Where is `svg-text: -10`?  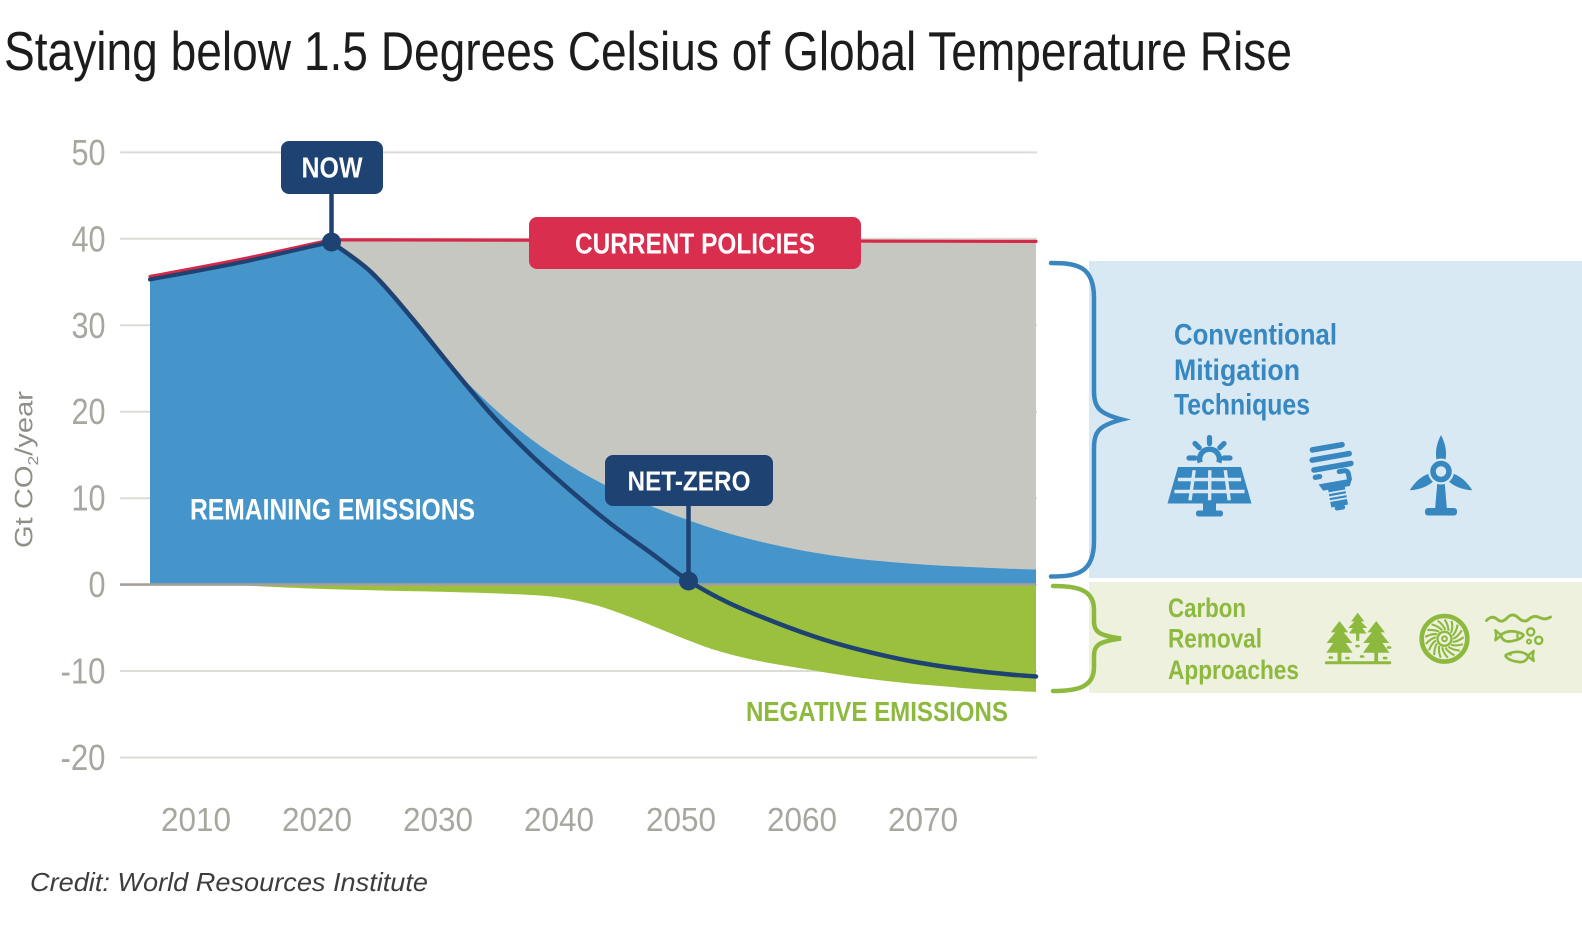 svg-text: -10 is located at coordinates (83, 671).